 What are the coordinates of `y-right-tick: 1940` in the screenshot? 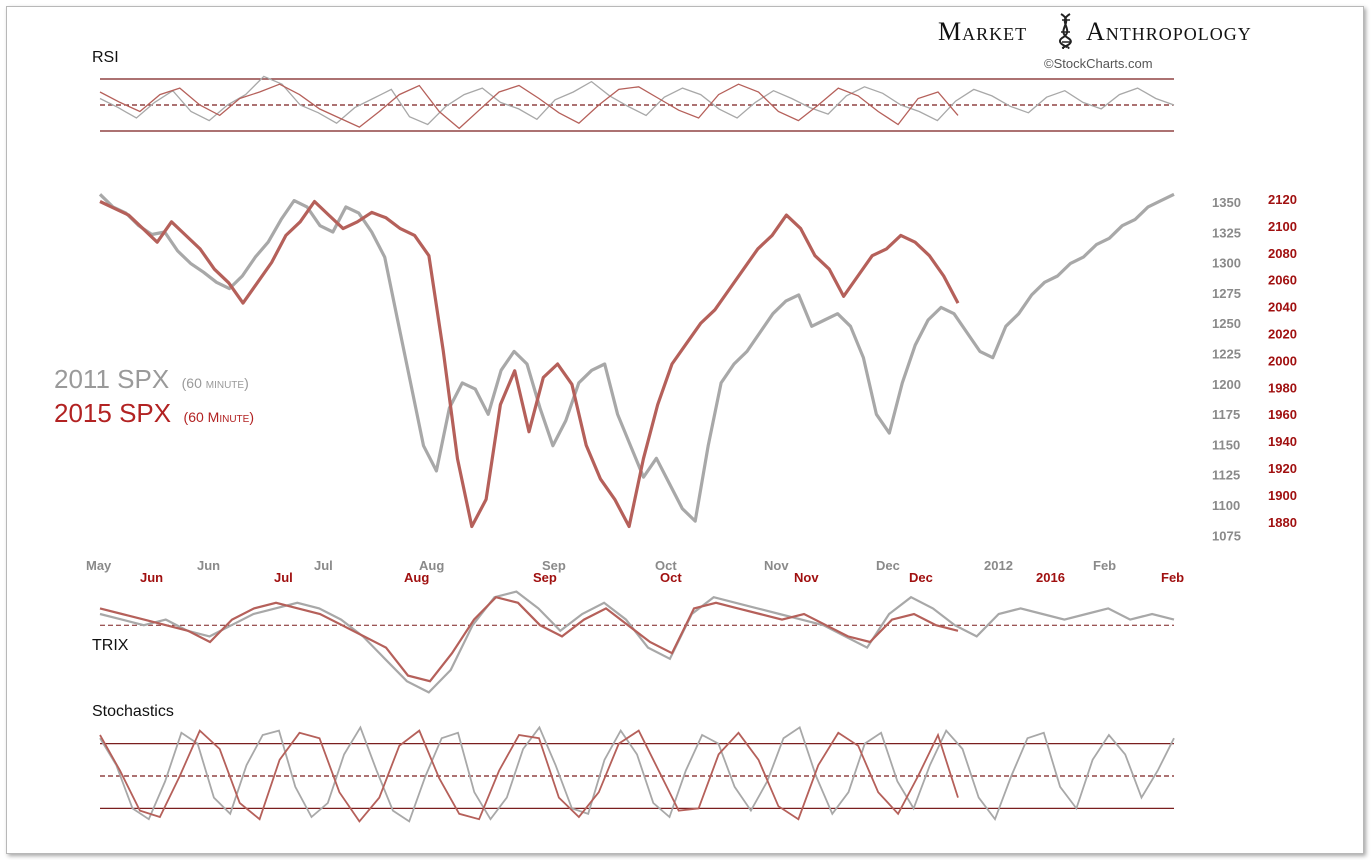 It's located at (1282, 441).